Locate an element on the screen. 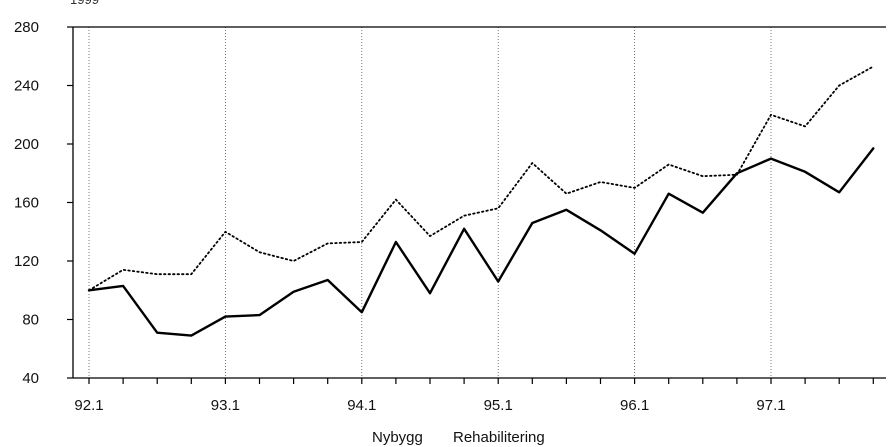  y-tick-label-80: 80 is located at coordinates (30, 320).